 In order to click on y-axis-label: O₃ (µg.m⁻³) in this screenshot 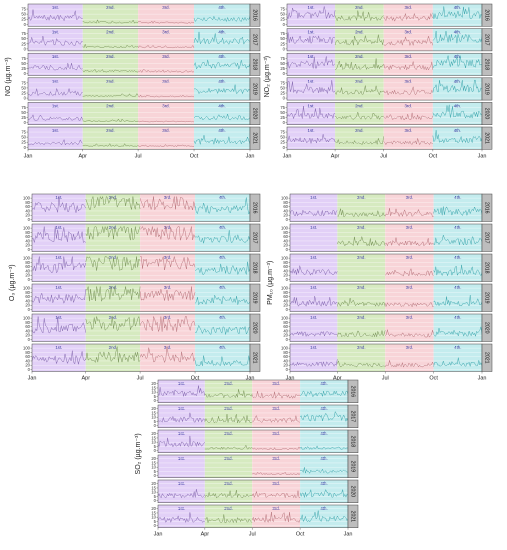, I will do `click(12, 282)`.